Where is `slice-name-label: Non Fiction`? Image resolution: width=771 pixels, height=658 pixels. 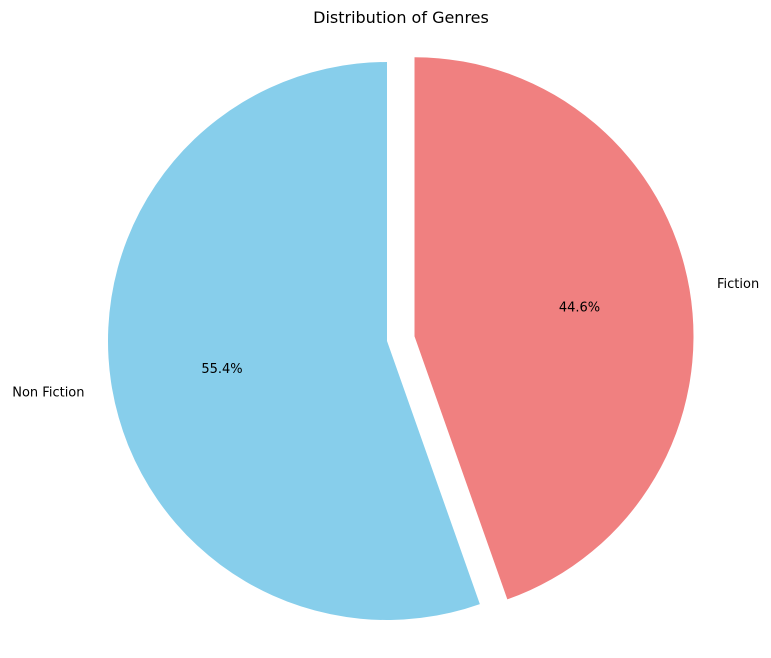
slice-name-label: Non Fiction is located at coordinates (48, 392).